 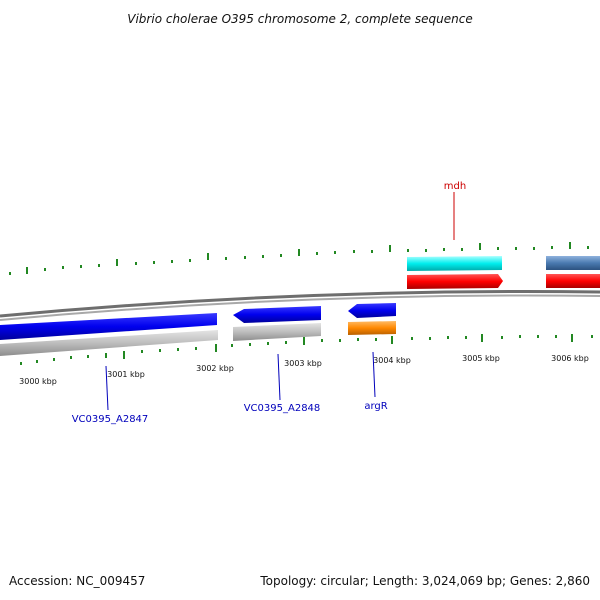 I want to click on gene-bar-orange, so click(x=372, y=328).